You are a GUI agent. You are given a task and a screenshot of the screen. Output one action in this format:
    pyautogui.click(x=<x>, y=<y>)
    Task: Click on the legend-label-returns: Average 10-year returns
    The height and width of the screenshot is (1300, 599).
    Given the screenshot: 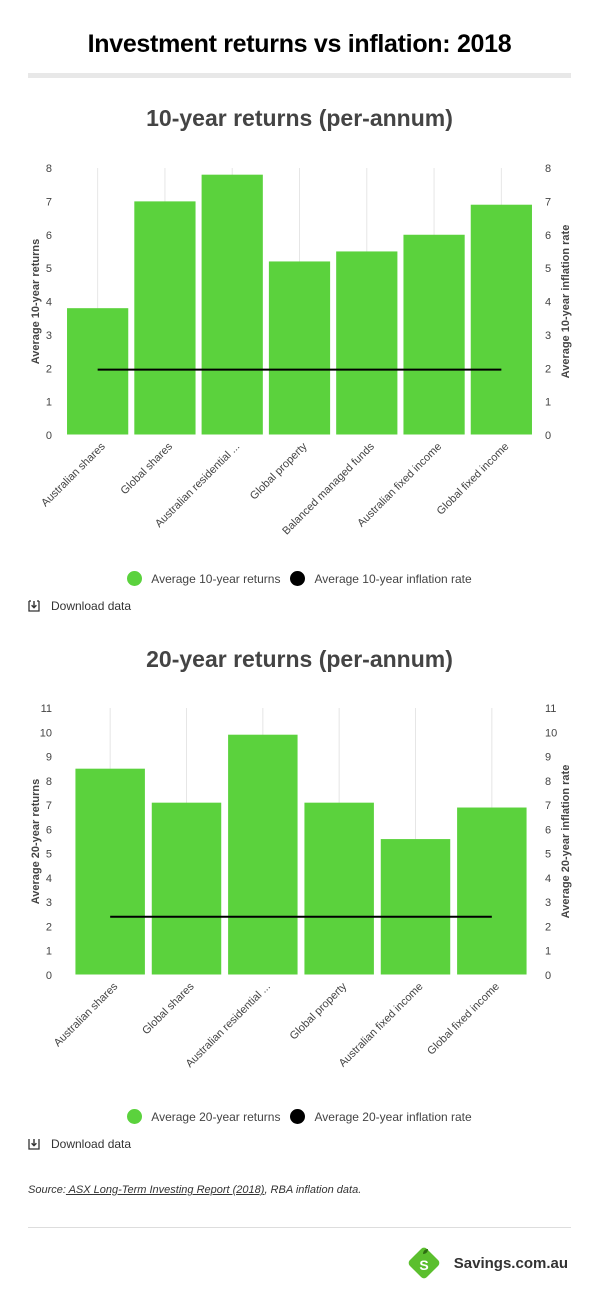 What is the action you would take?
    pyautogui.click(x=216, y=578)
    